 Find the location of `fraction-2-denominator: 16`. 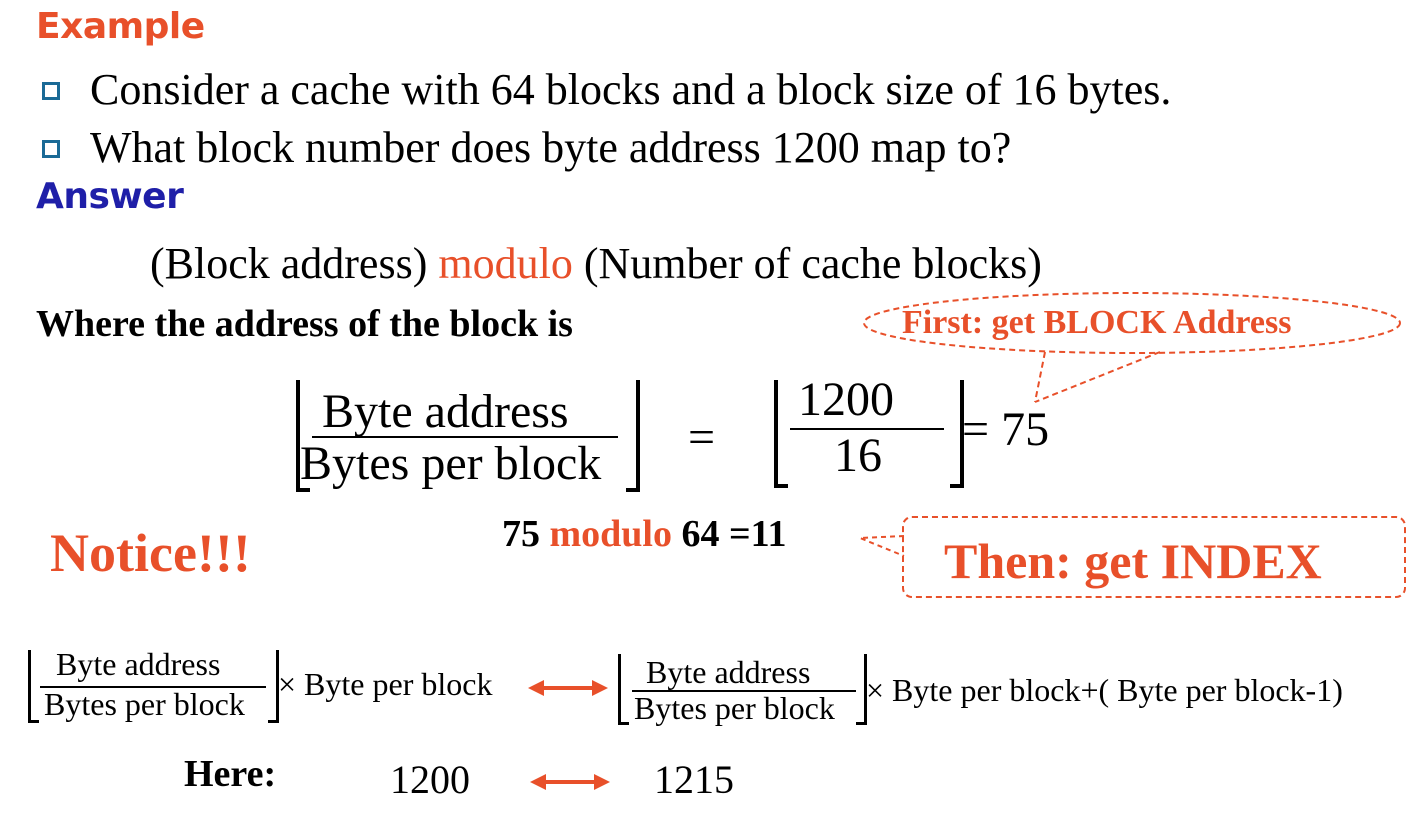

fraction-2-denominator: 16 is located at coordinates (858, 455).